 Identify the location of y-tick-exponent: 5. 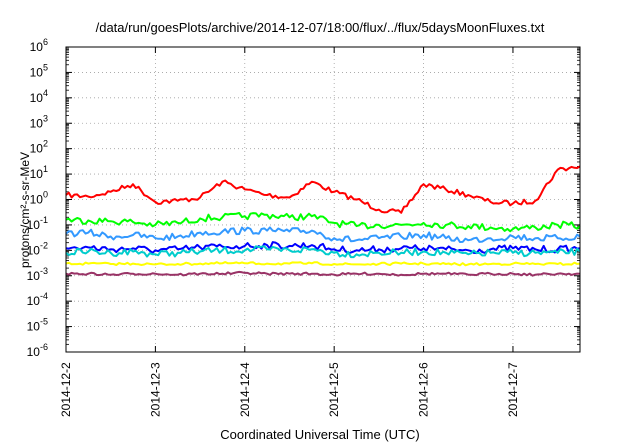
(45, 67).